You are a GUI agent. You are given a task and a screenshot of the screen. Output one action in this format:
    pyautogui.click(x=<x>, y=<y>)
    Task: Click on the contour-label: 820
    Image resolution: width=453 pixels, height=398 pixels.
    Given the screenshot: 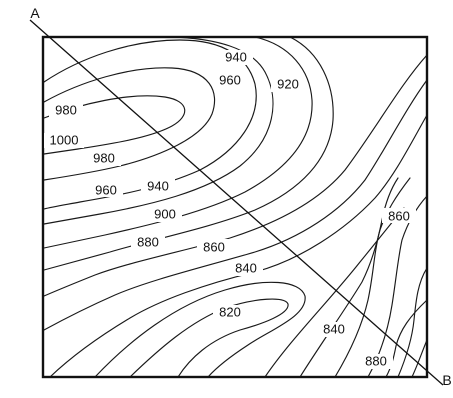 What is the action you would take?
    pyautogui.click(x=230, y=312)
    